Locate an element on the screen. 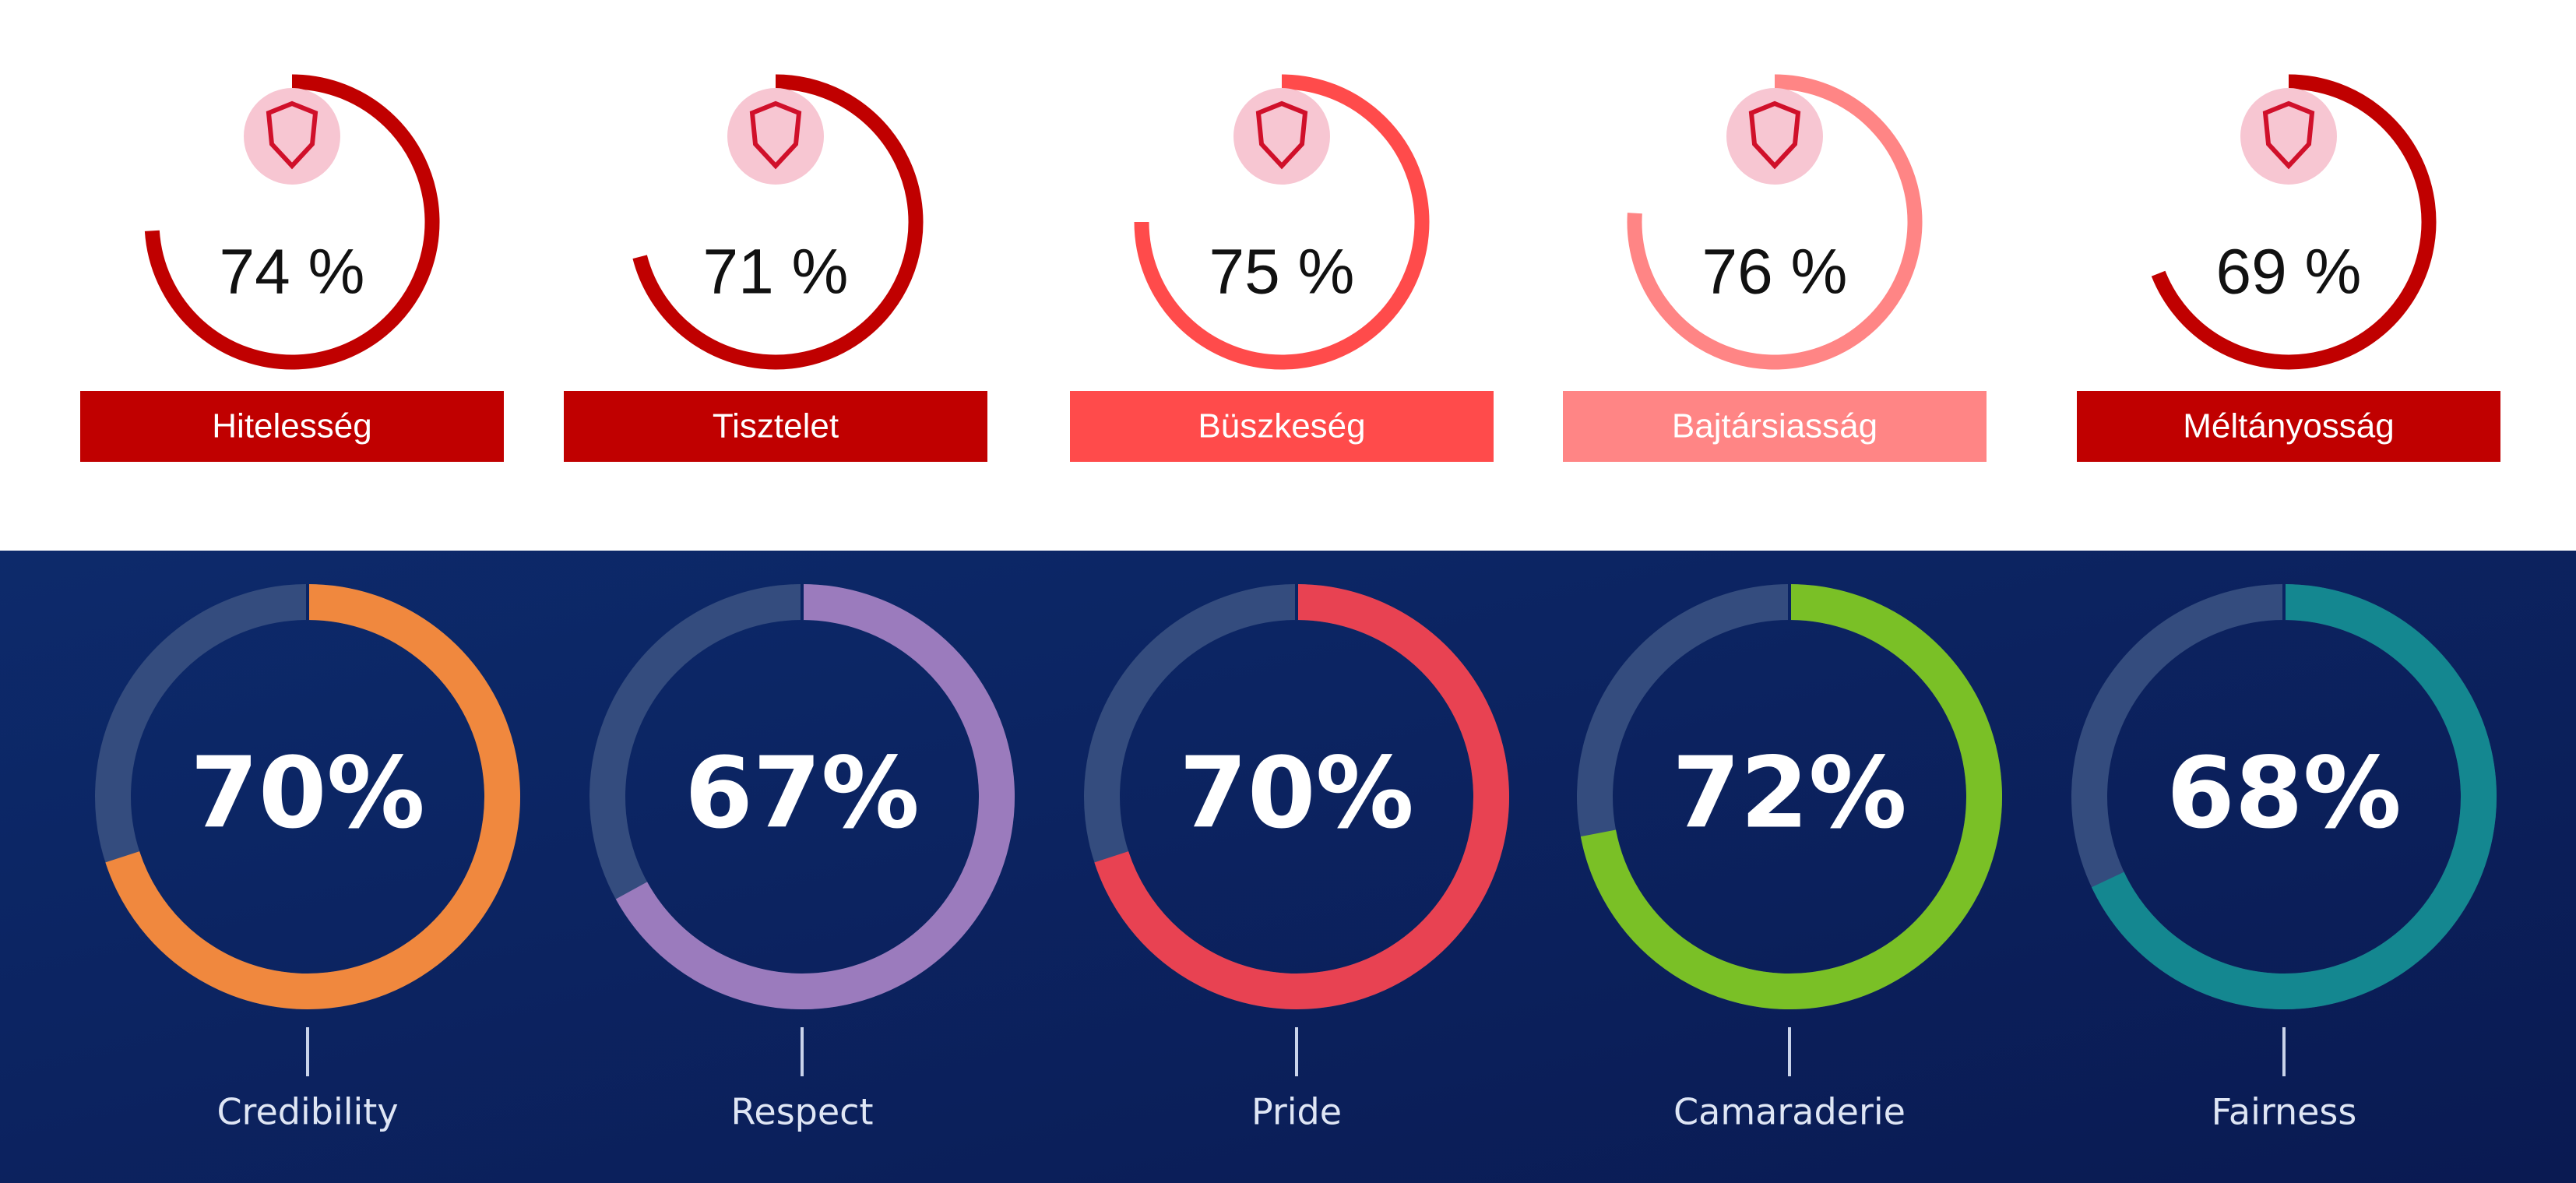  value-label: 69 % is located at coordinates (2289, 272).